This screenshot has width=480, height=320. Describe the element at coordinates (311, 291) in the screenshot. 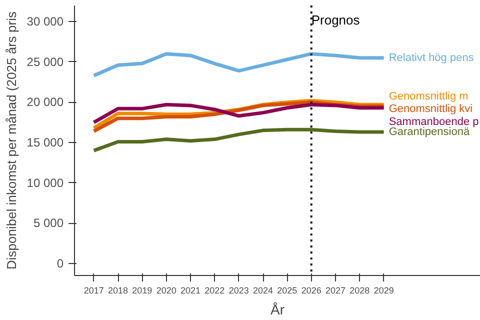

I see `x-tick-label: 2026` at that location.